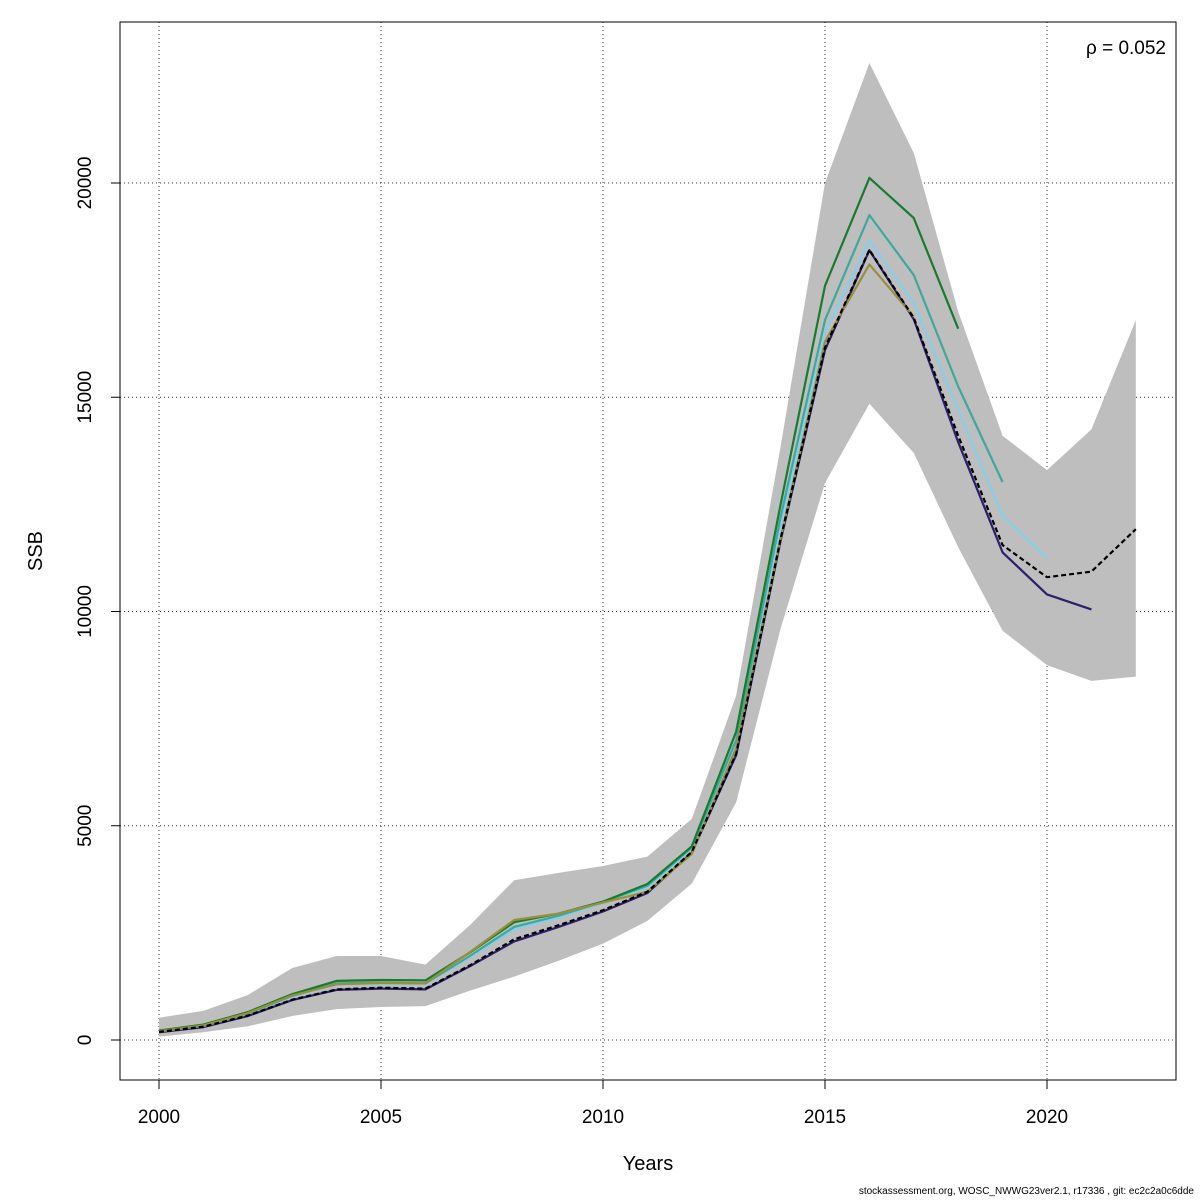 This screenshot has height=1200, width=1200. I want to click on x-tick-label: 2000, so click(159, 1117).